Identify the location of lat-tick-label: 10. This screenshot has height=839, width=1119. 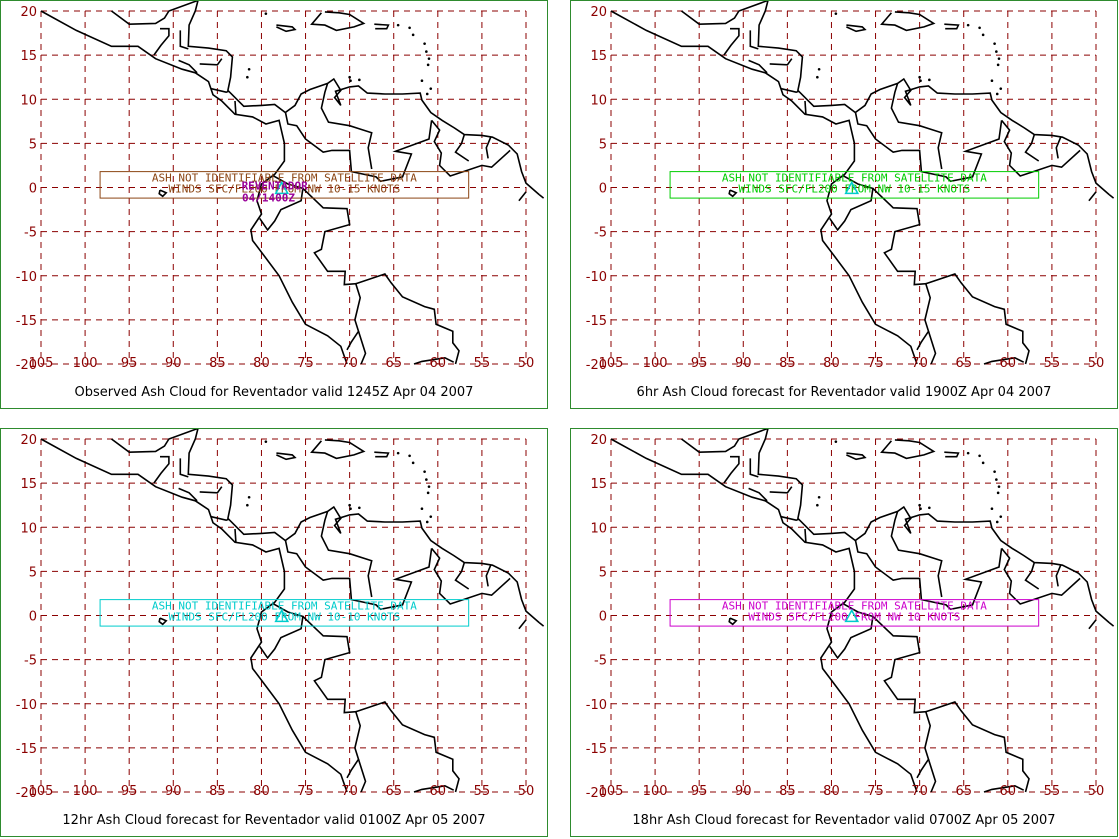
(28, 100).